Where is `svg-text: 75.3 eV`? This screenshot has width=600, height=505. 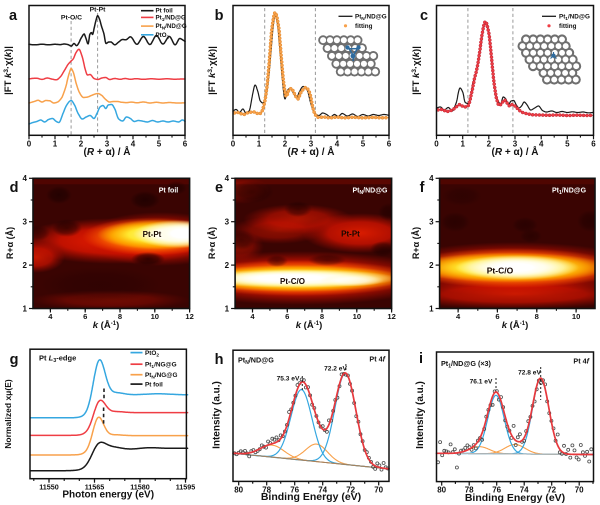
svg-text: 75.3 eV is located at coordinates (288, 379).